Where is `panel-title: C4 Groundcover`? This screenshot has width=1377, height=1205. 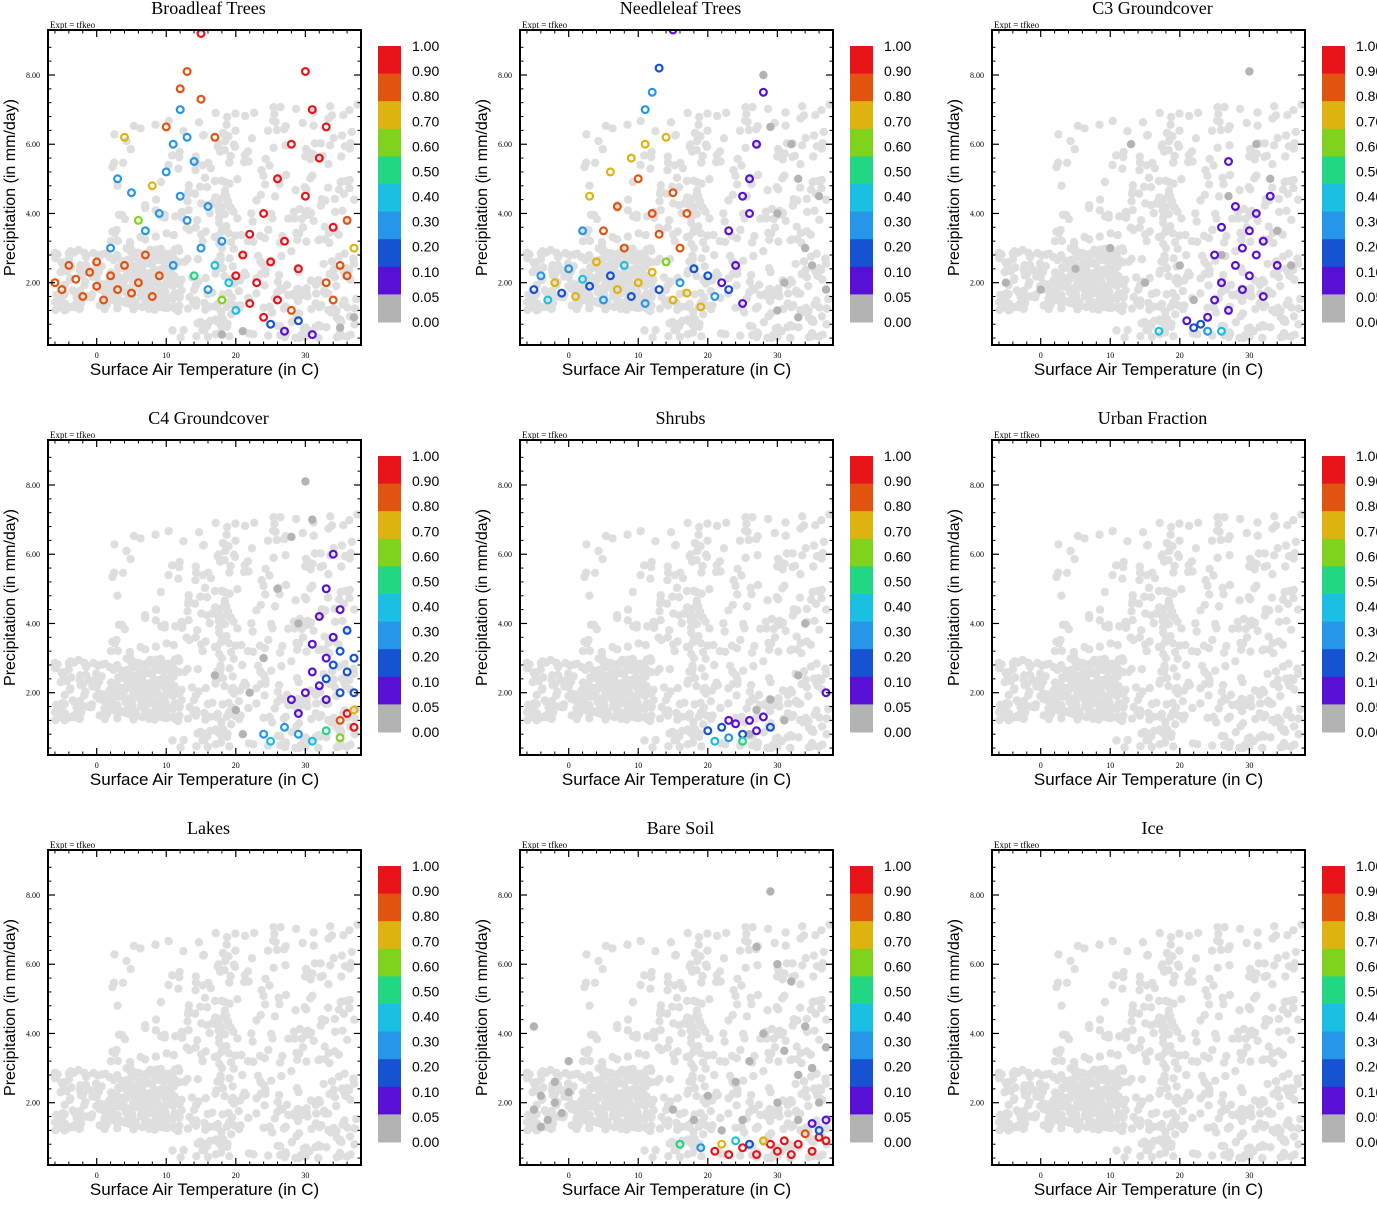 panel-title: C4 Groundcover is located at coordinates (208, 418).